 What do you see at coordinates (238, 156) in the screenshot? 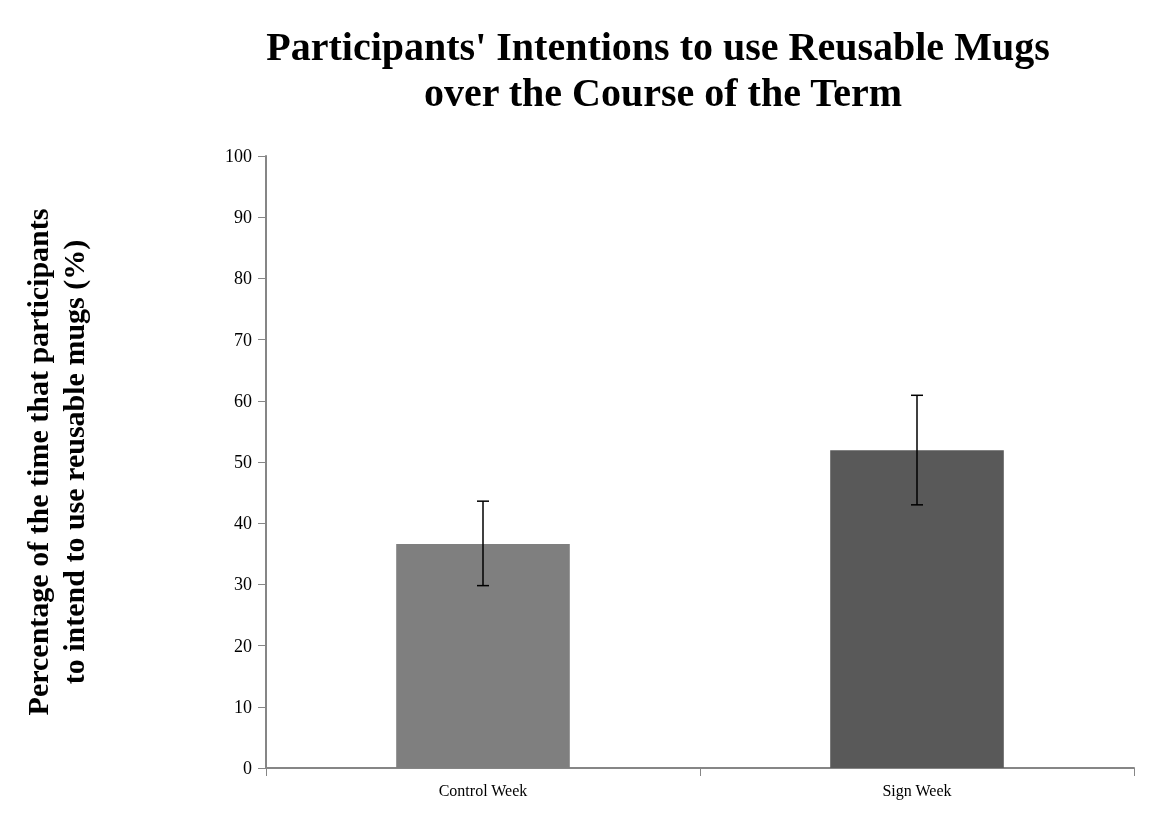
I see `y-tick-label: 100` at bounding box center [238, 156].